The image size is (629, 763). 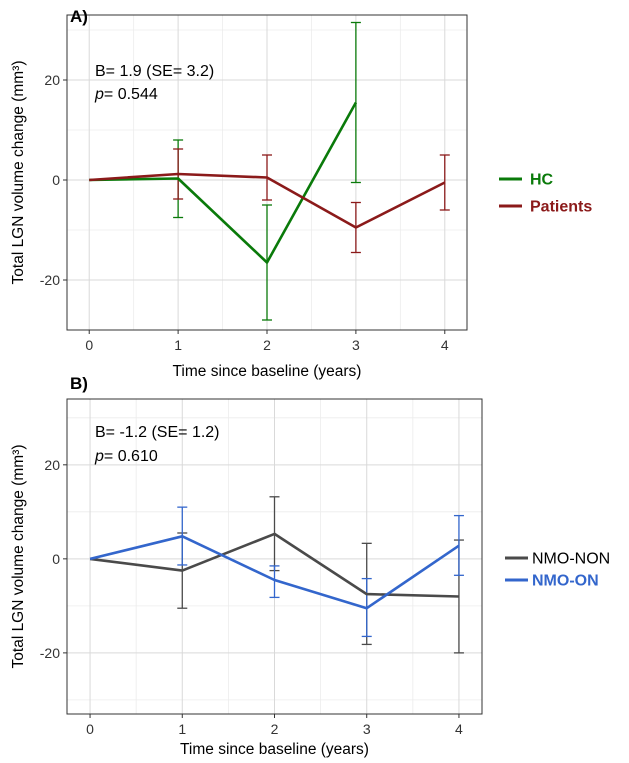 I want to click on legend-label: NMO-NON, so click(x=571, y=559).